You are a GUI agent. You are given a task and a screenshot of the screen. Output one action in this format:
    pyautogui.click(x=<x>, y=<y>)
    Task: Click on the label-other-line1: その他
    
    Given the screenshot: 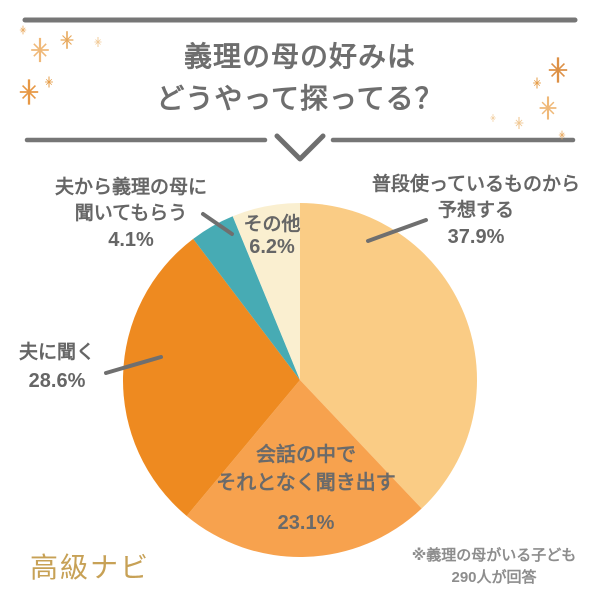 What is the action you would take?
    pyautogui.click(x=272, y=224)
    